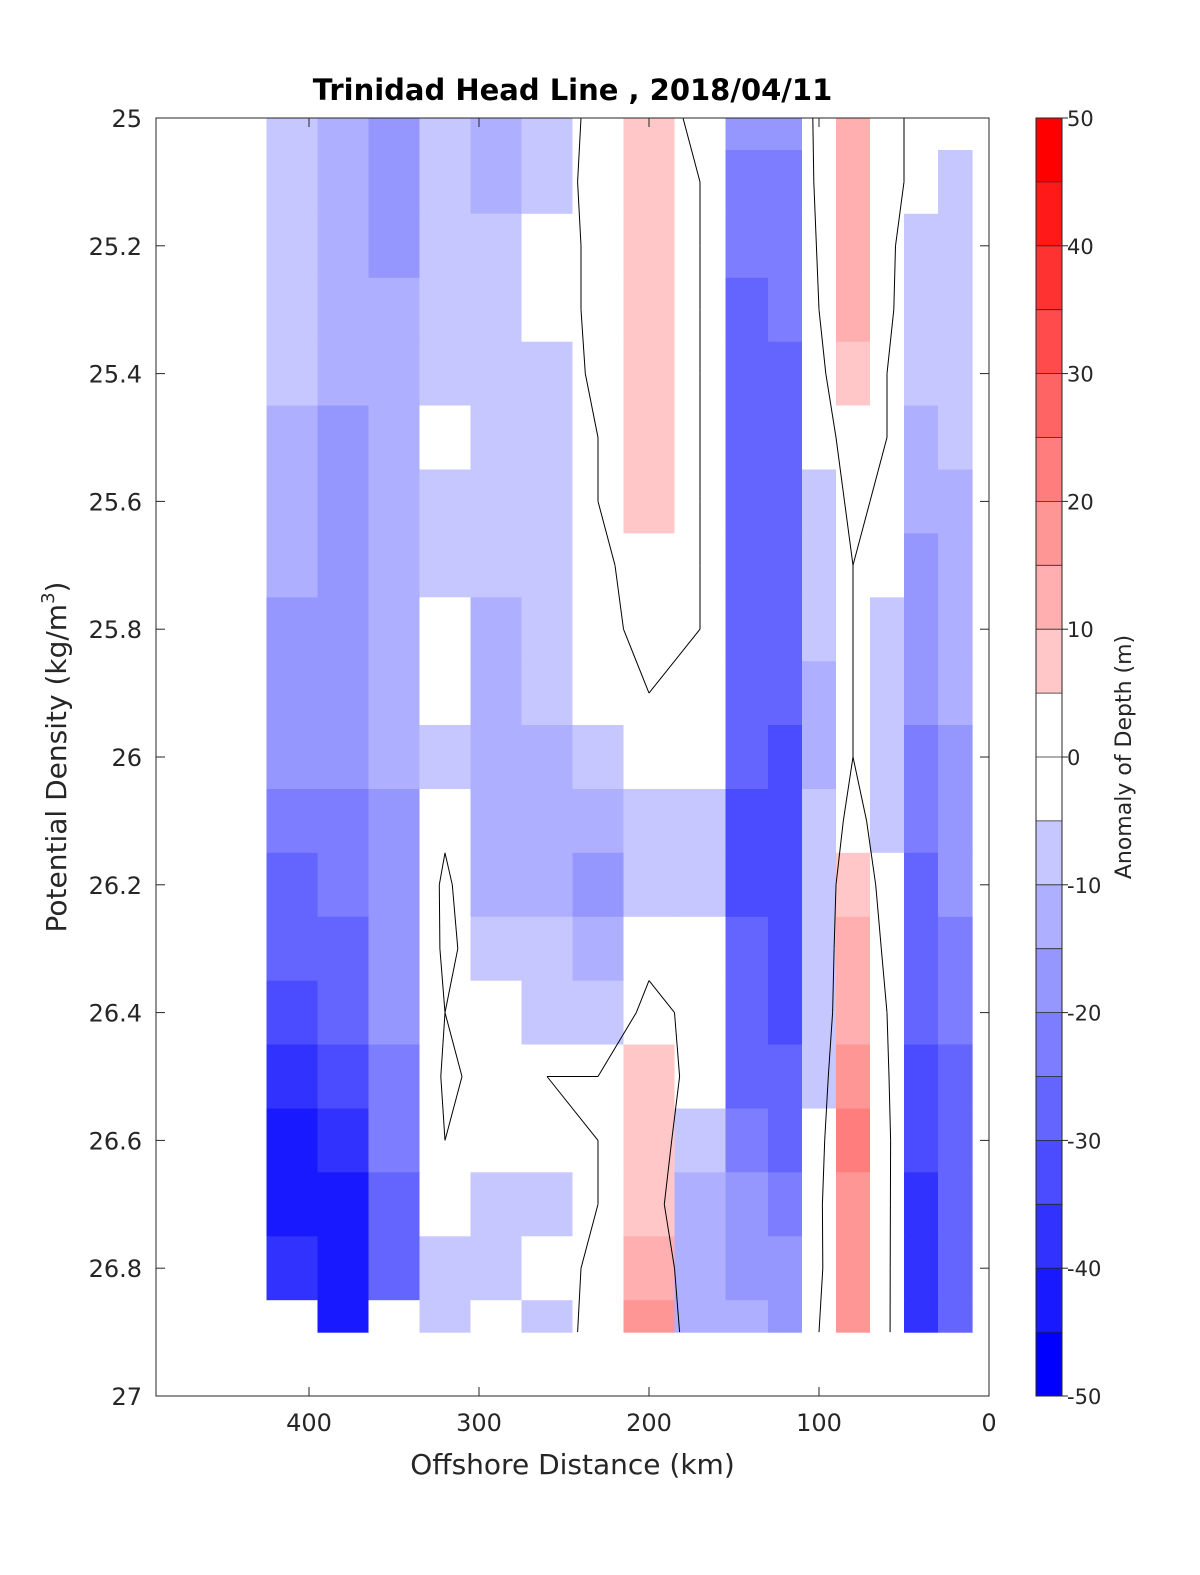  What do you see at coordinates (1084, 886) in the screenshot?
I see `colorbar-tick-label: -10` at bounding box center [1084, 886].